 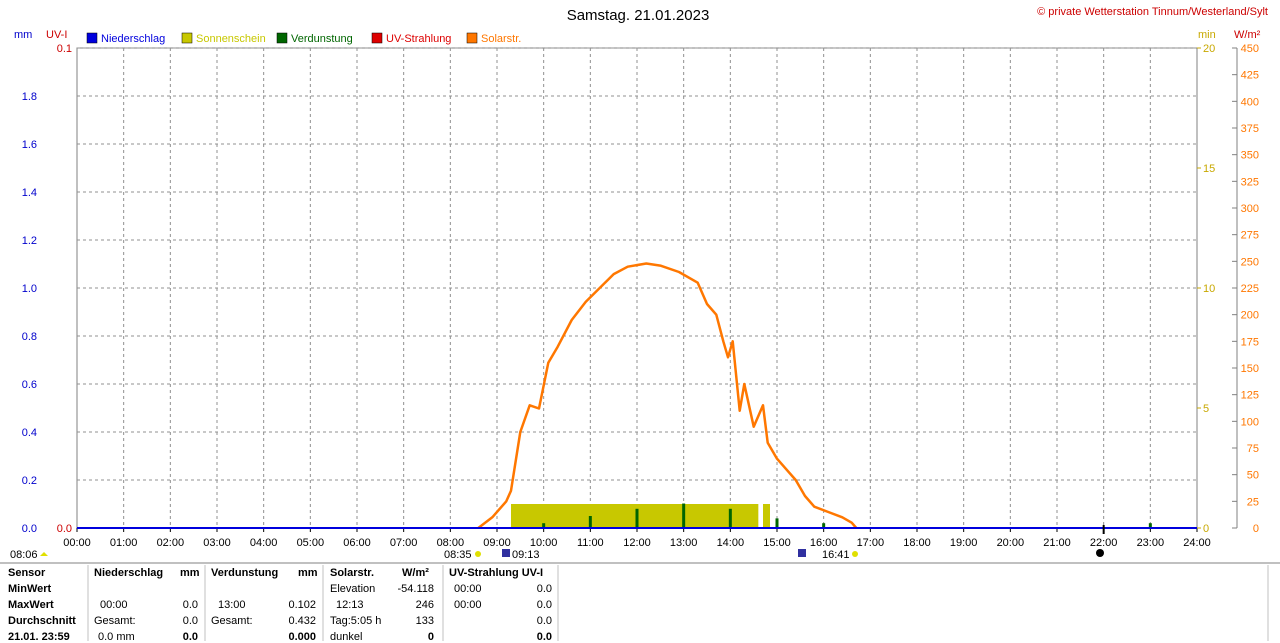 I want to click on x-tick-label: 17:00, so click(x=871, y=543).